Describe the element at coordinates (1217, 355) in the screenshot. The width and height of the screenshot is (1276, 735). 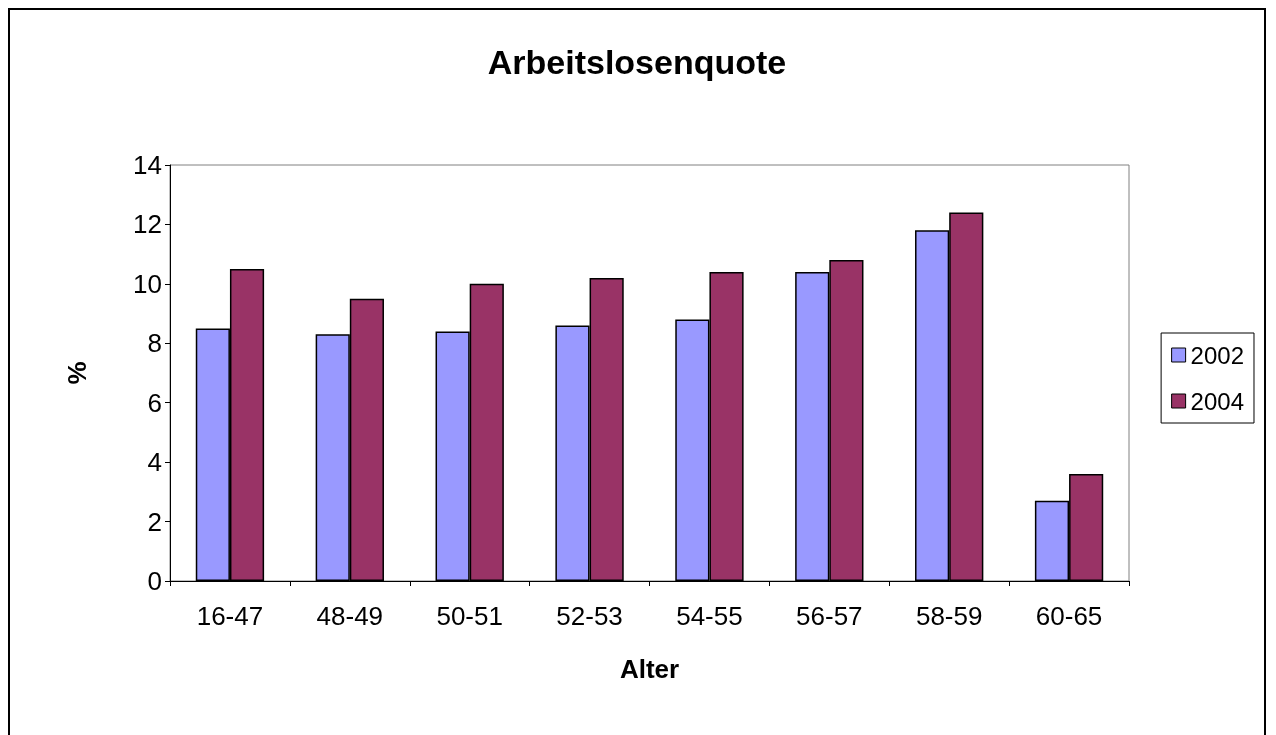
I see `legend-label: 2002` at that location.